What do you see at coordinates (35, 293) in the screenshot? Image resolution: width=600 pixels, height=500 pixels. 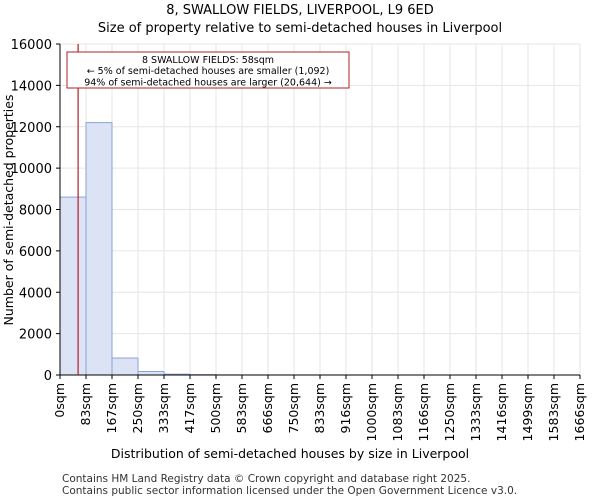 I see `y-tick-label: 4000` at bounding box center [35, 293].